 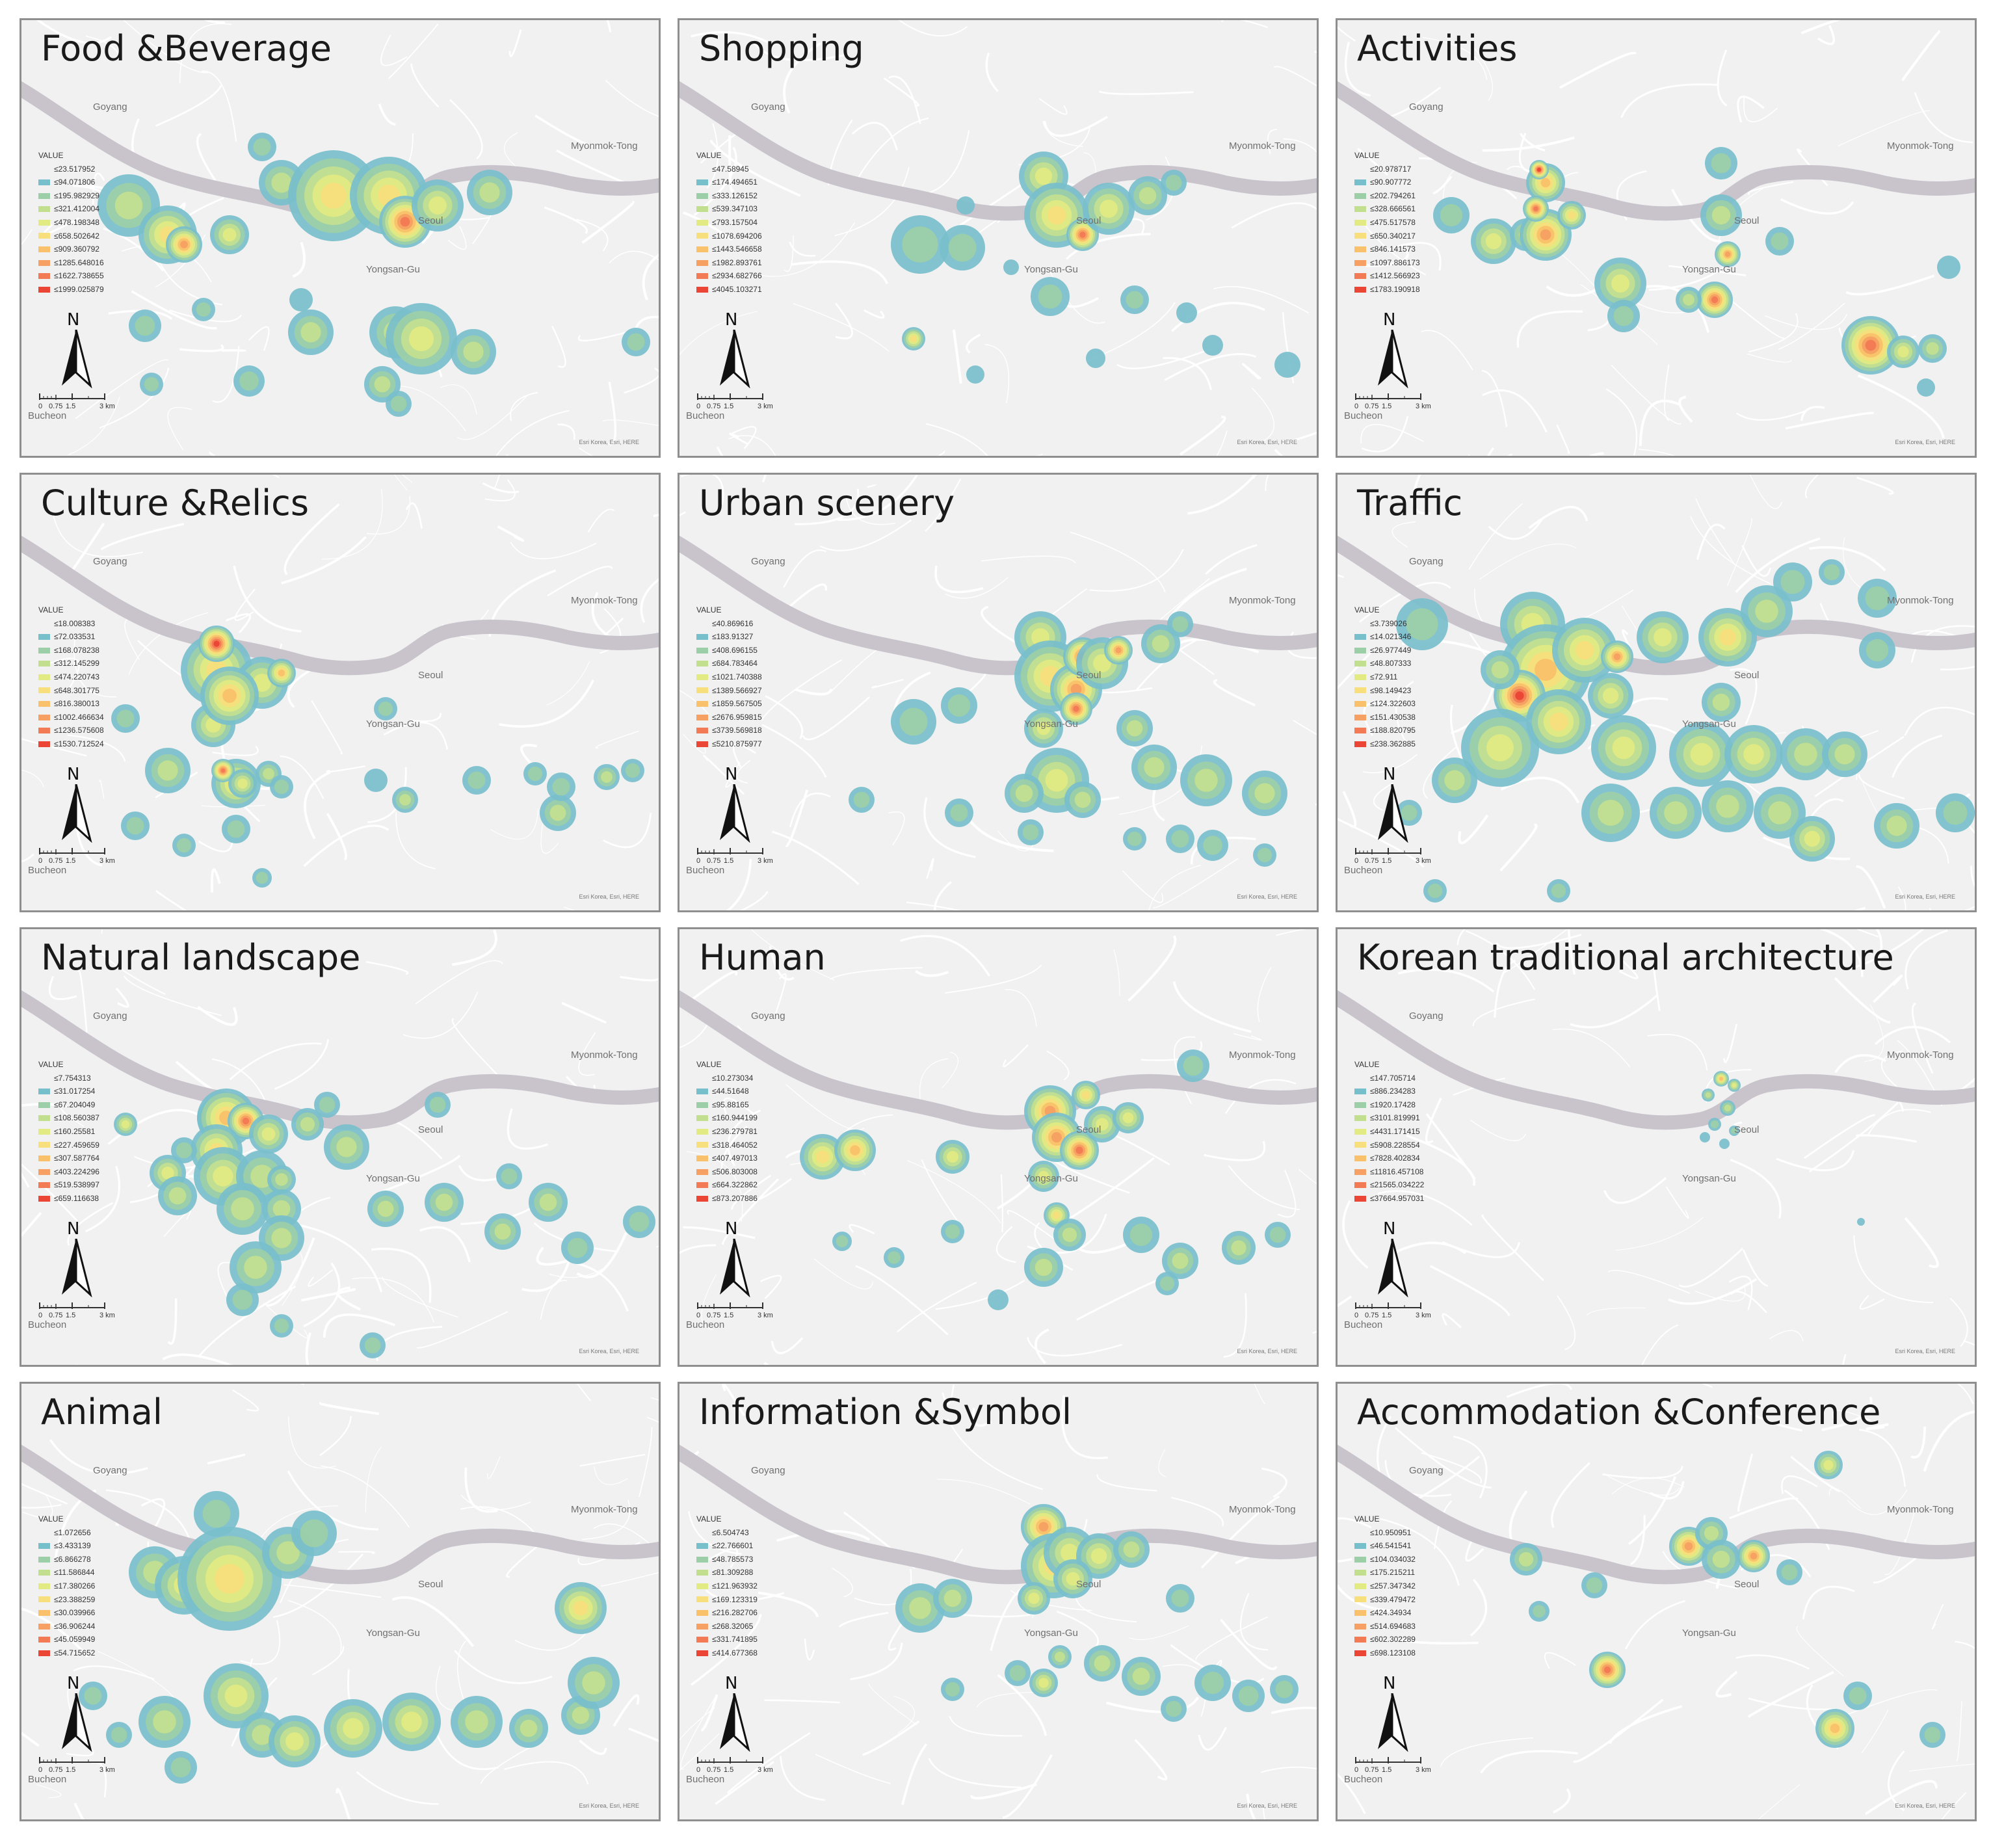 I want to click on legend-value: ≤6.504743, so click(x=730, y=1532).